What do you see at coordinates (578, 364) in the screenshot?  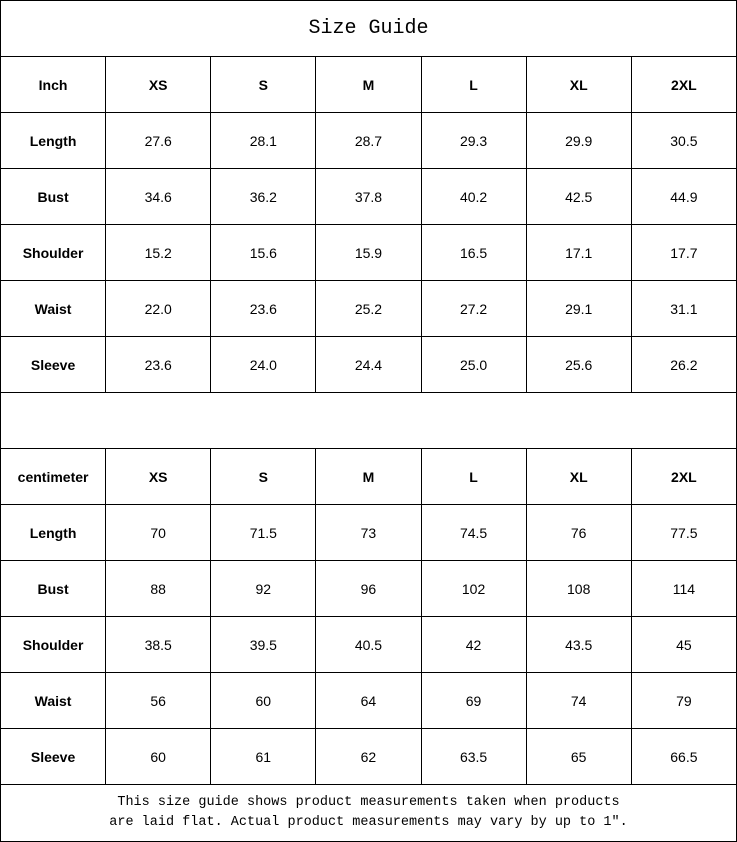 I see `measurement-value: 25.6` at bounding box center [578, 364].